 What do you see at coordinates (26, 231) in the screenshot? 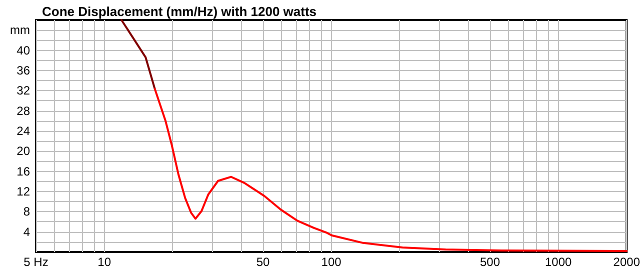
I see `y-tick-label: 4` at bounding box center [26, 231].